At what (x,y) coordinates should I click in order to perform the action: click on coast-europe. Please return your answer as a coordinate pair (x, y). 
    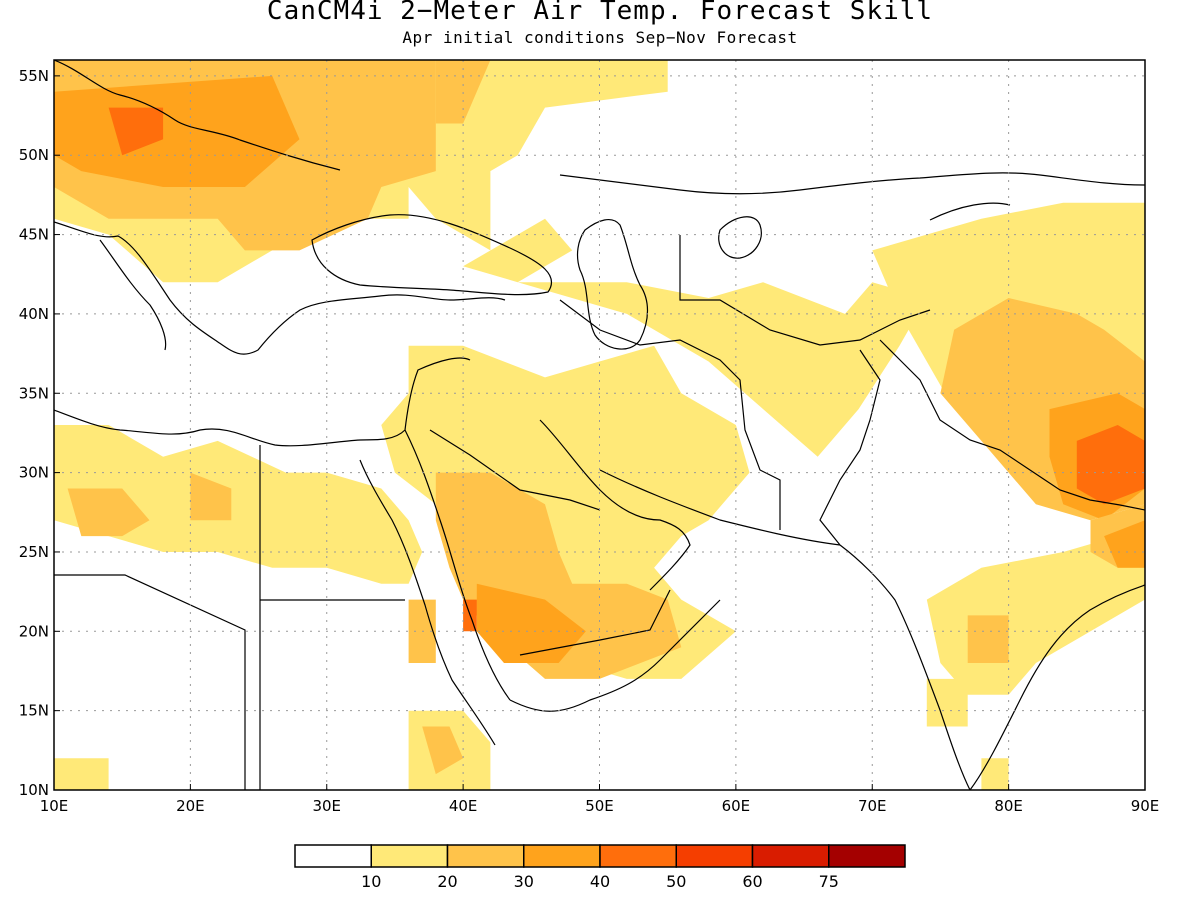
    Looking at the image, I should click on (280, 288).